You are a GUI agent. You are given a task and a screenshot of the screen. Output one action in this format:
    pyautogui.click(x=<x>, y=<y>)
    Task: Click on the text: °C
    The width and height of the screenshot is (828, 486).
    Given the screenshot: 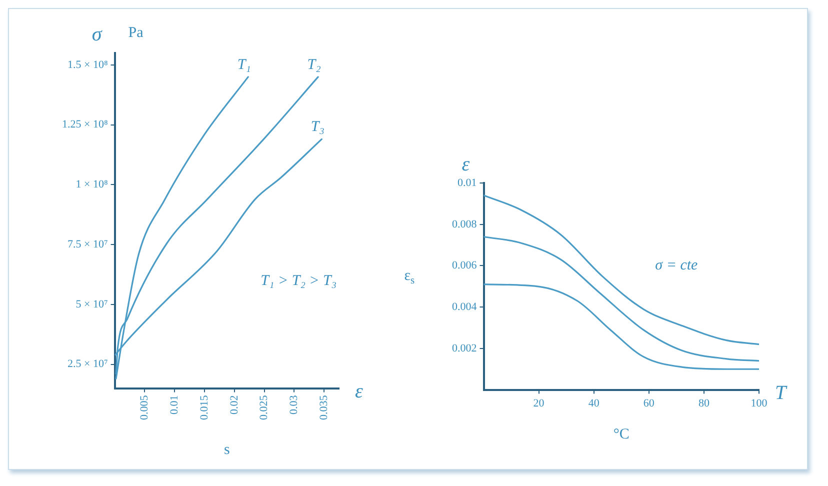 What is the action you would take?
    pyautogui.click(x=621, y=434)
    